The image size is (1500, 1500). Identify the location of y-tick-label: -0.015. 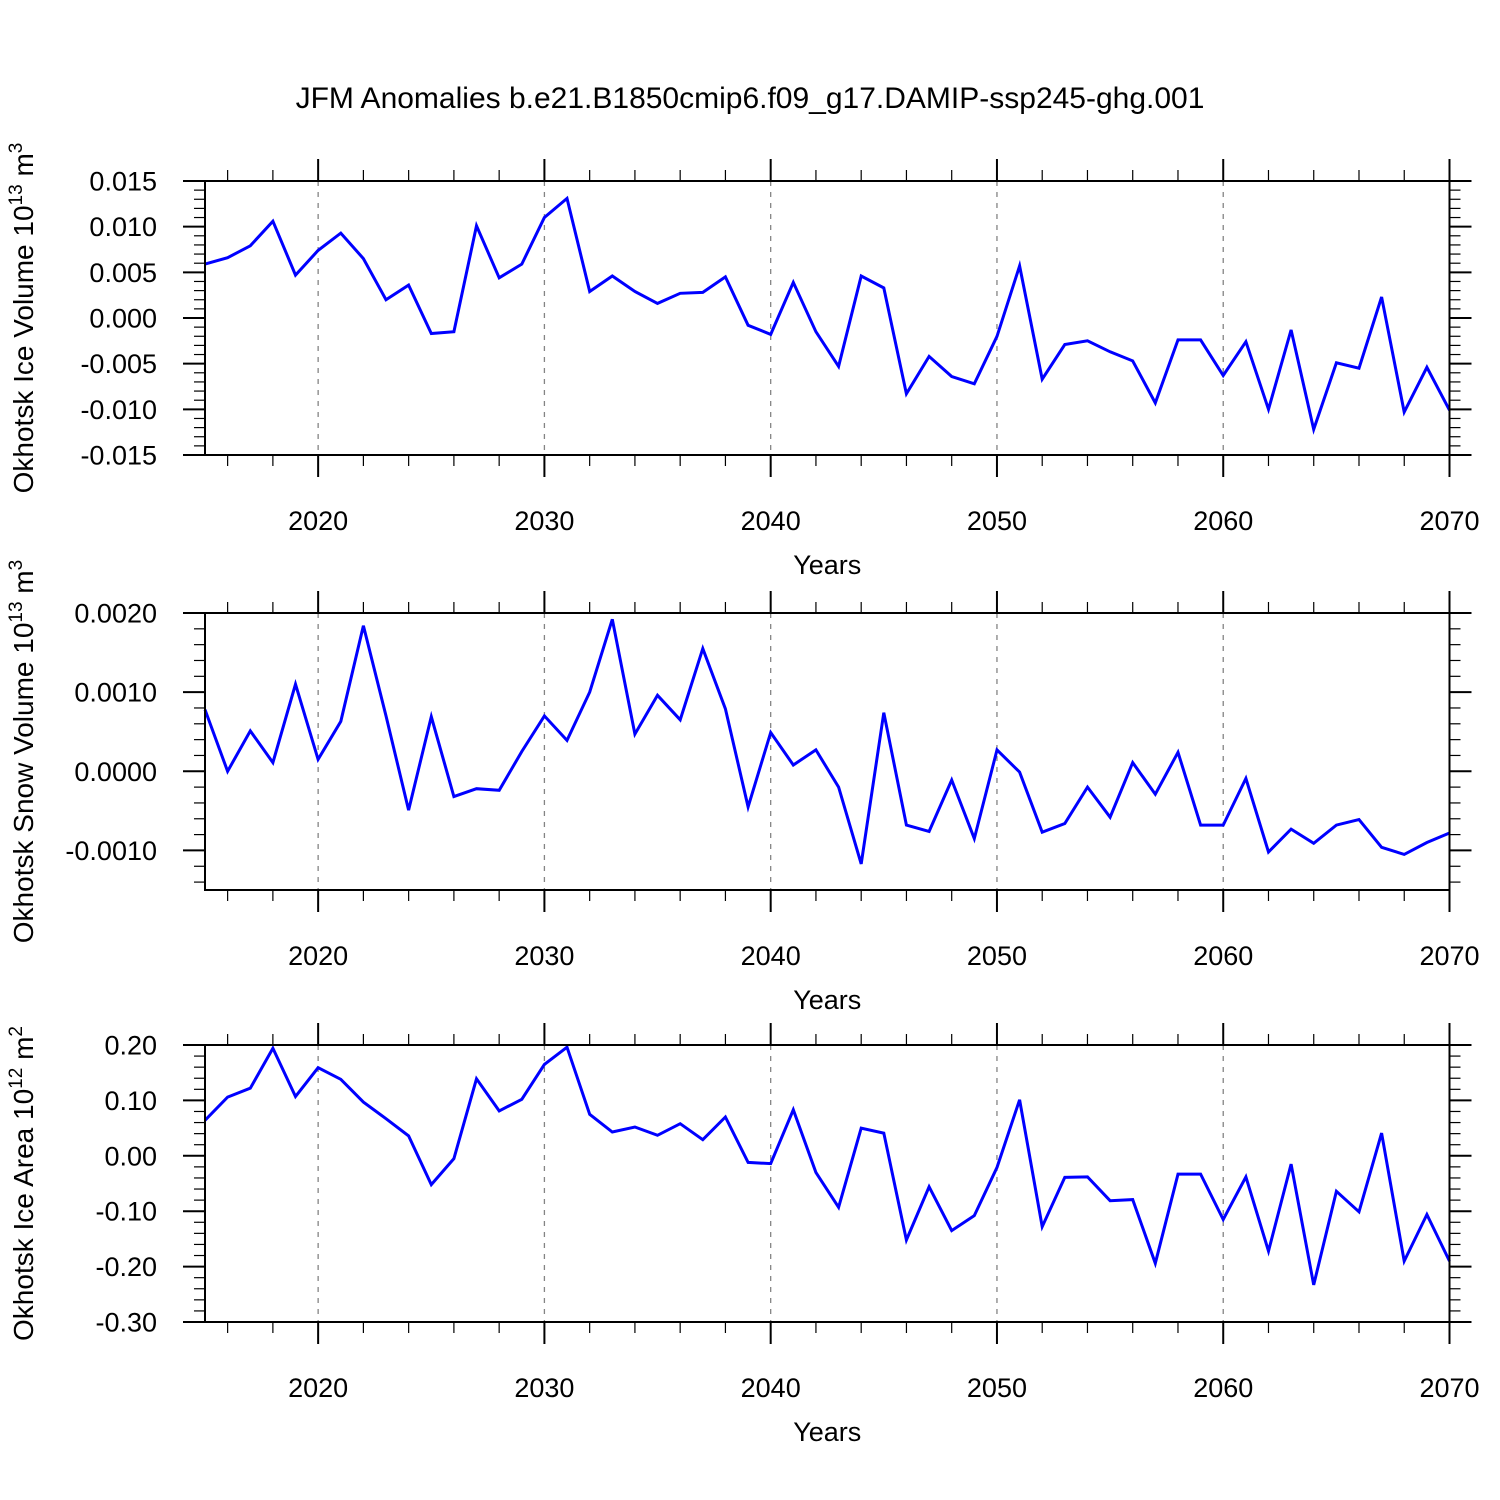
(118, 456).